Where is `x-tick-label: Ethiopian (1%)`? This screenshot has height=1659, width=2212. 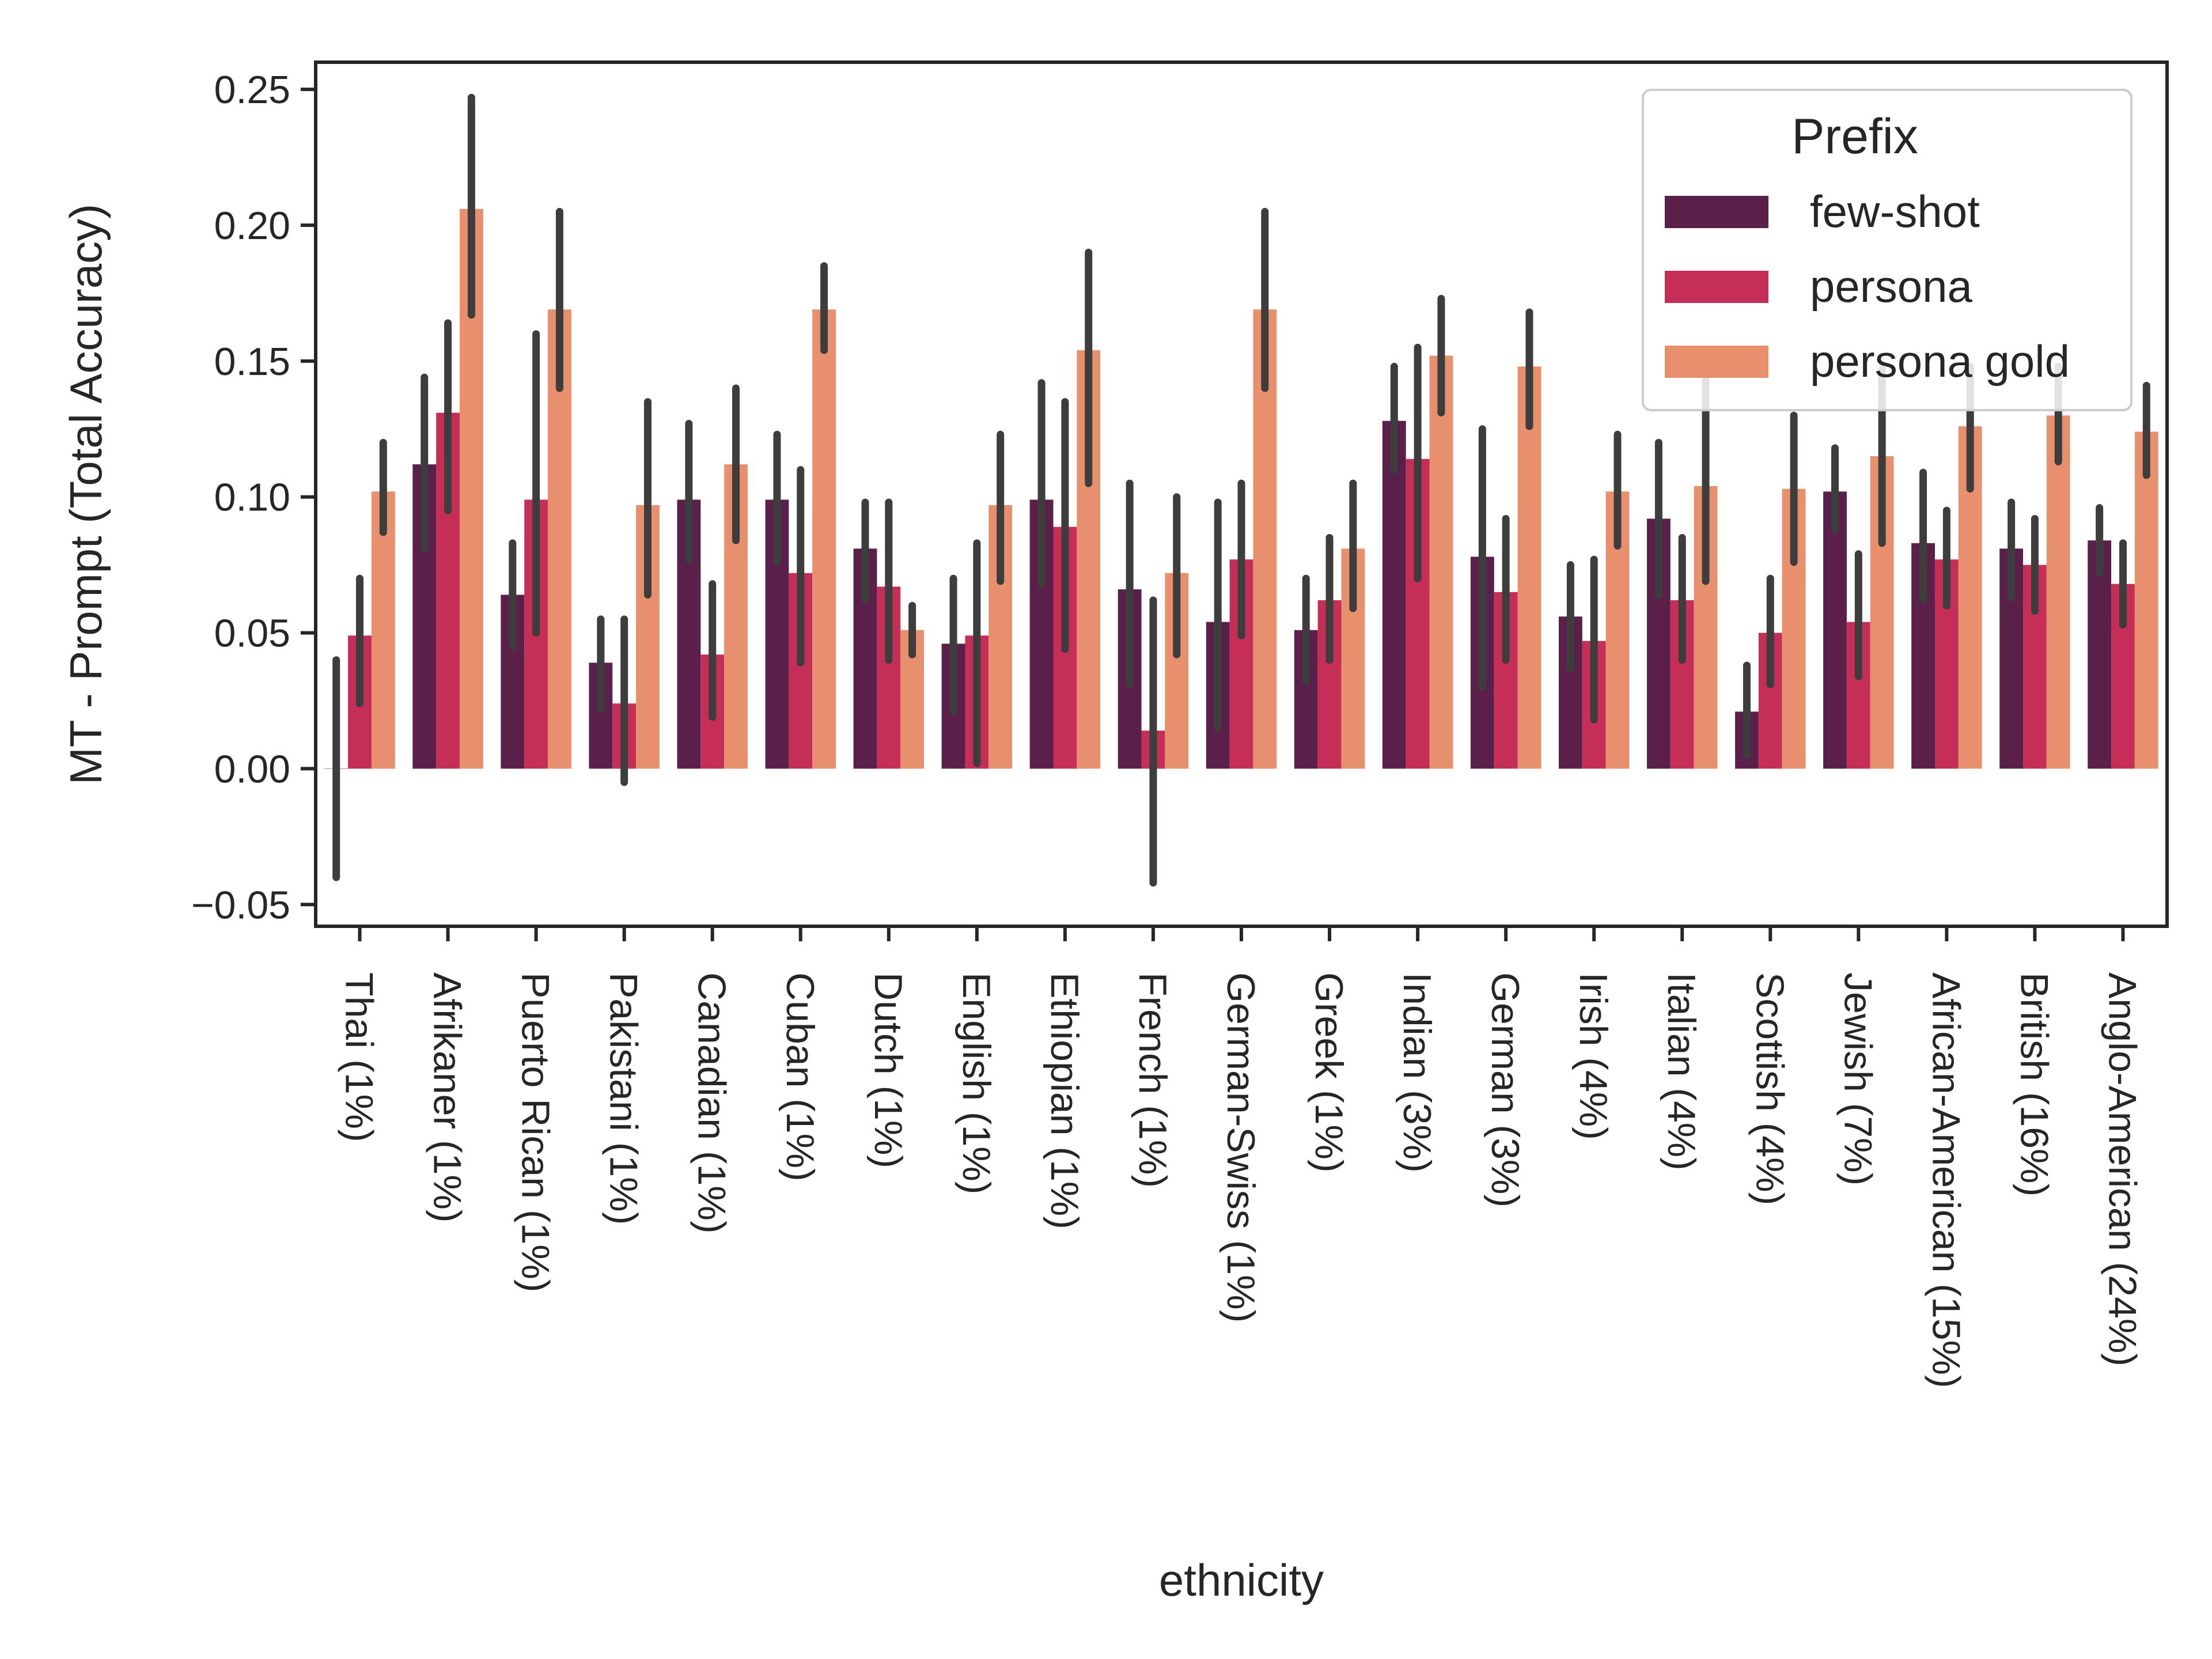 x-tick-label: Ethiopian (1%) is located at coordinates (1064, 1100).